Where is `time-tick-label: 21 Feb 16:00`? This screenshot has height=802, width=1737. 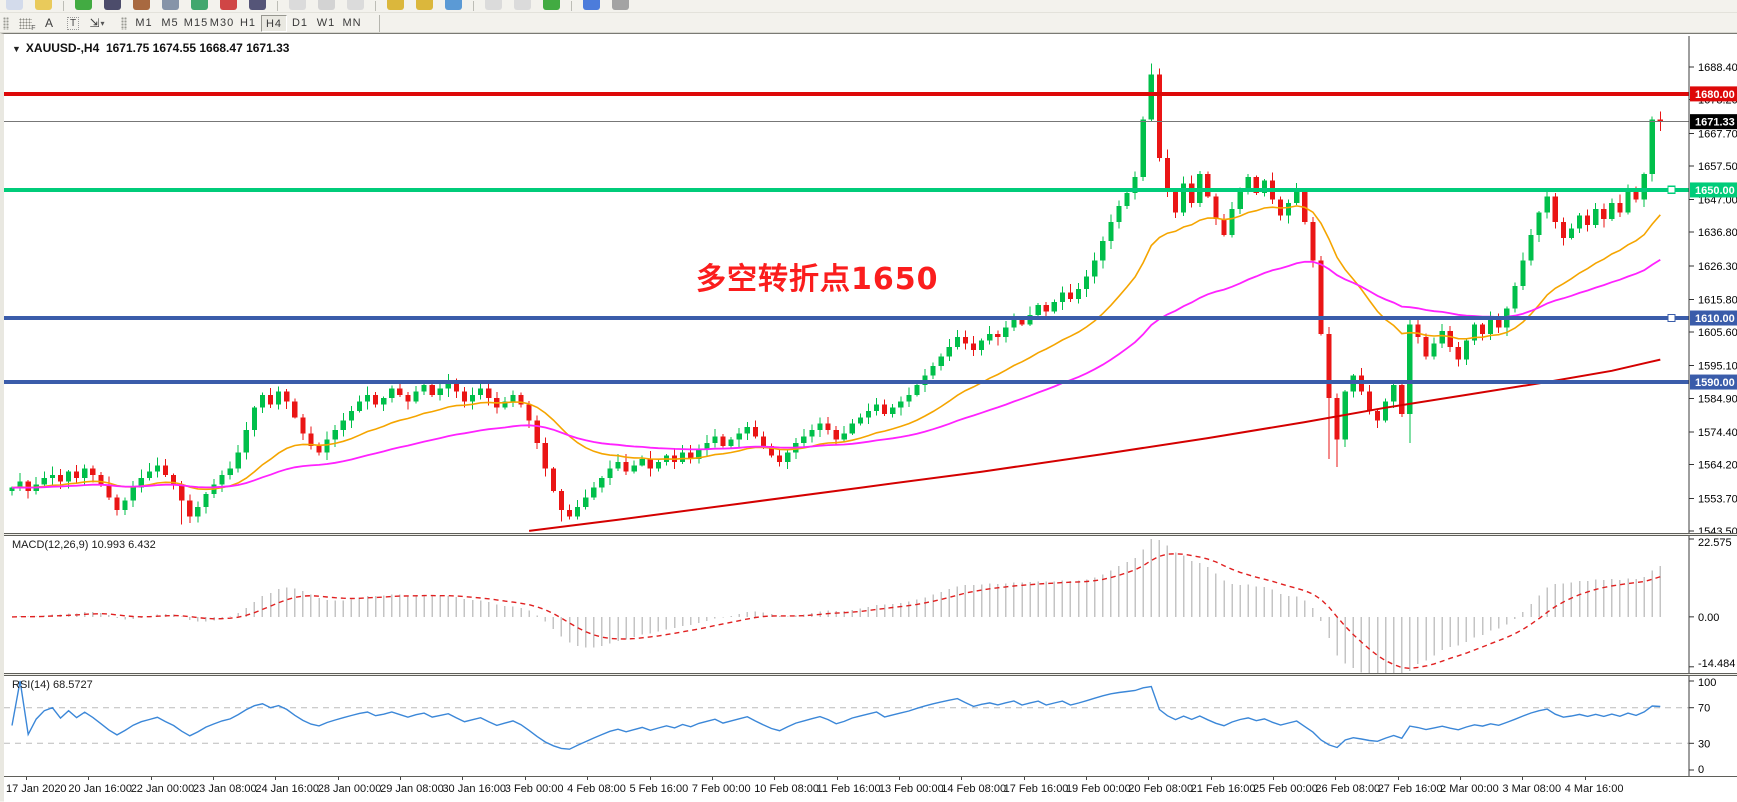
time-tick-label: 21 Feb 16:00 is located at coordinates (1223, 789).